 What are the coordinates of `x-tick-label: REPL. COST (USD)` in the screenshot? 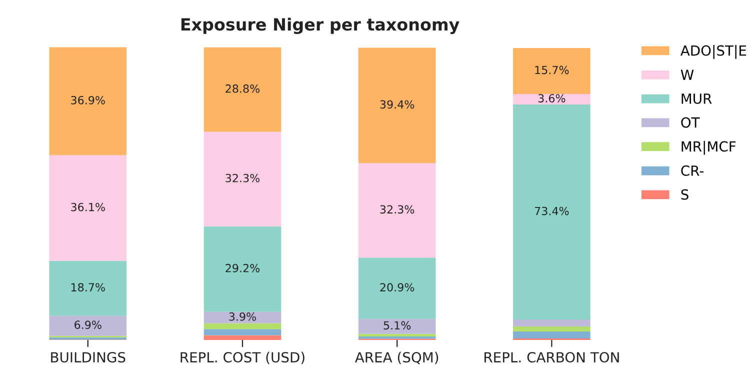 It's located at (242, 358).